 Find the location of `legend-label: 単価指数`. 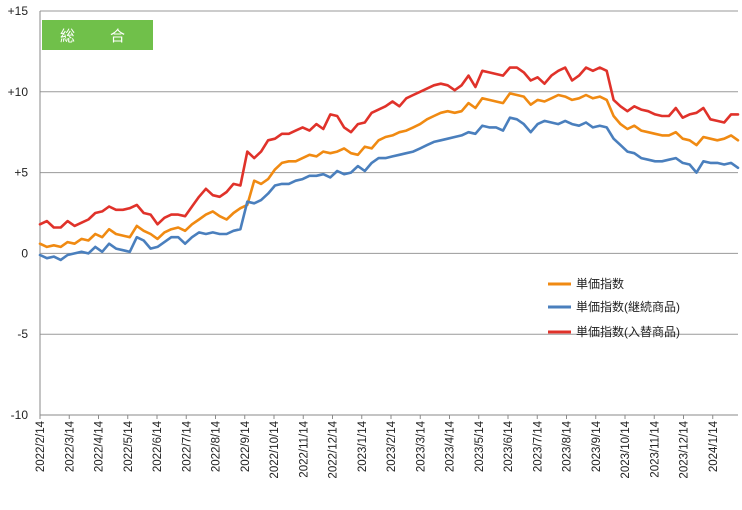

legend-label: 単価指数 is located at coordinates (600, 283).